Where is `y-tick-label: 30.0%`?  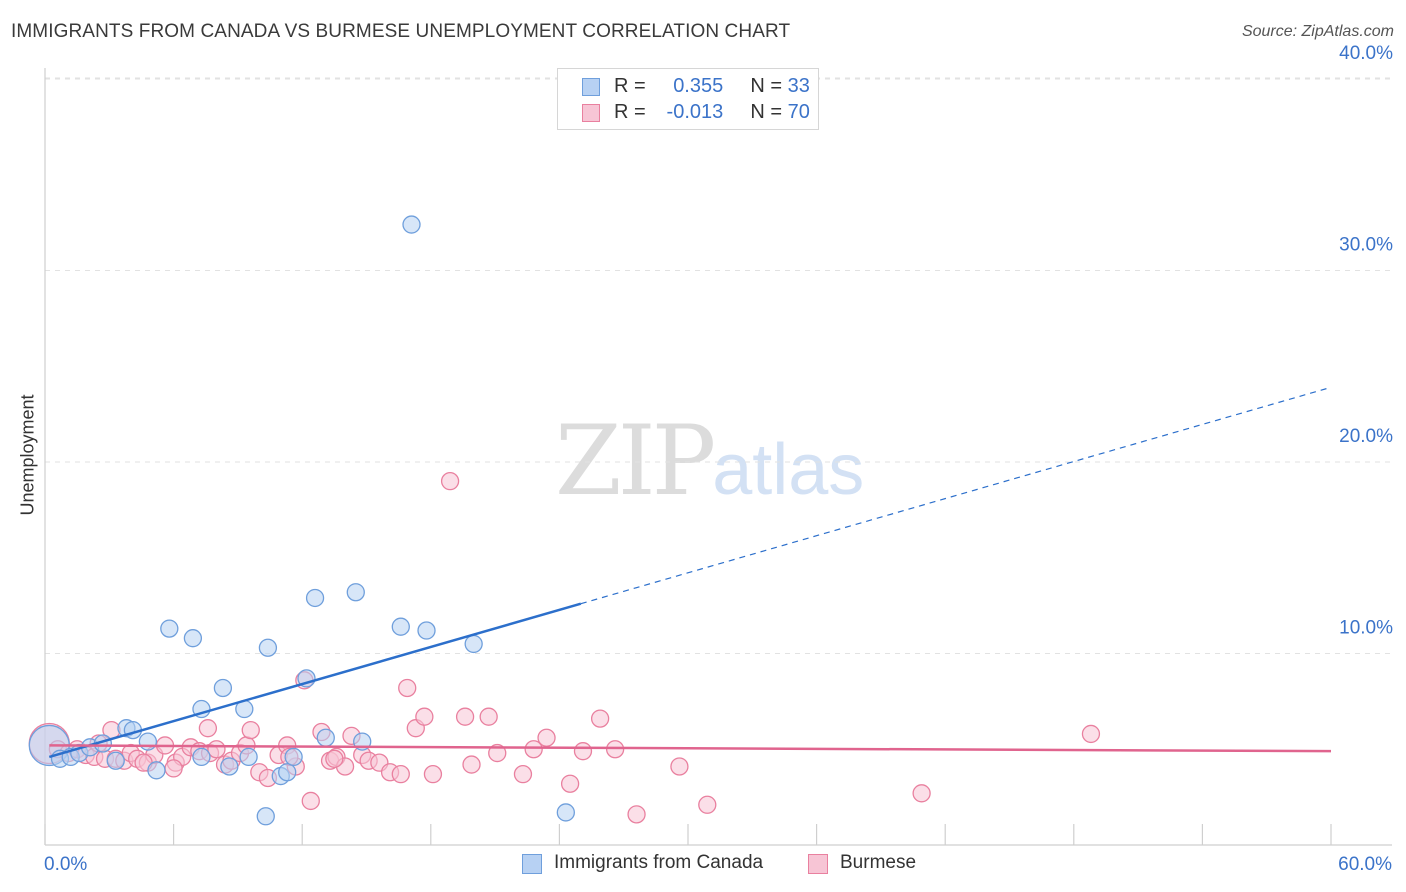
y-tick-label: 30.0% is located at coordinates (1366, 245).